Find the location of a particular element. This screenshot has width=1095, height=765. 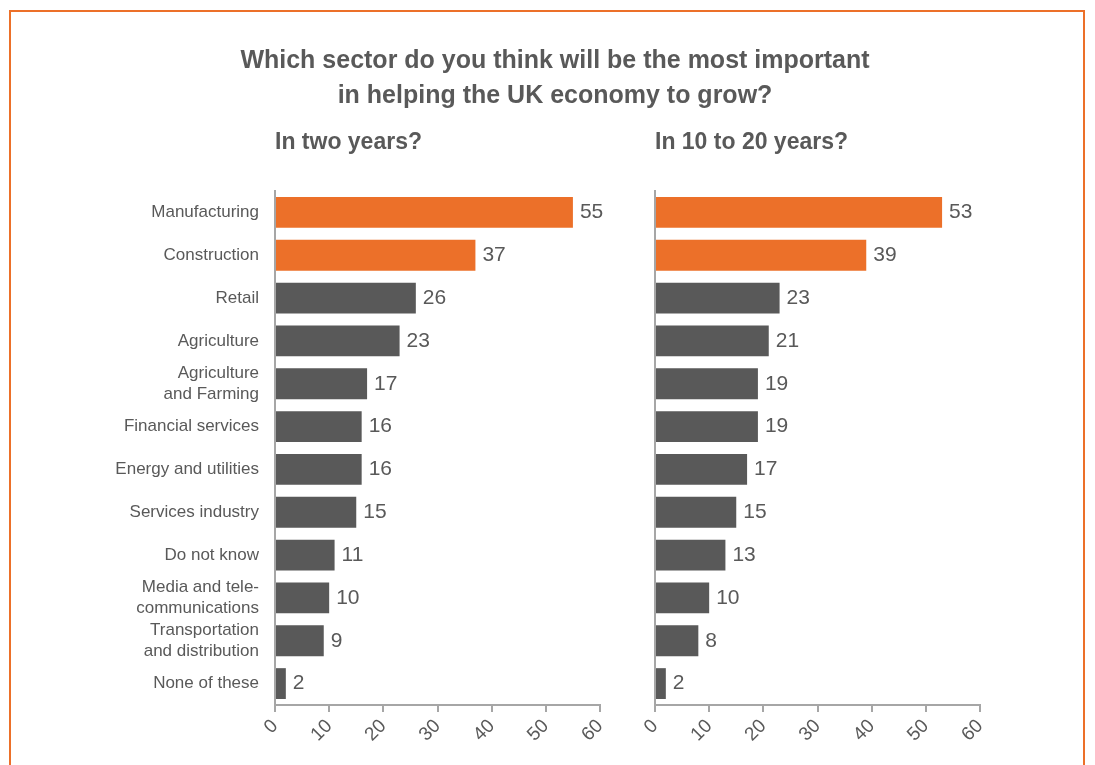

y-tick-label: Financial services is located at coordinates (191, 426).